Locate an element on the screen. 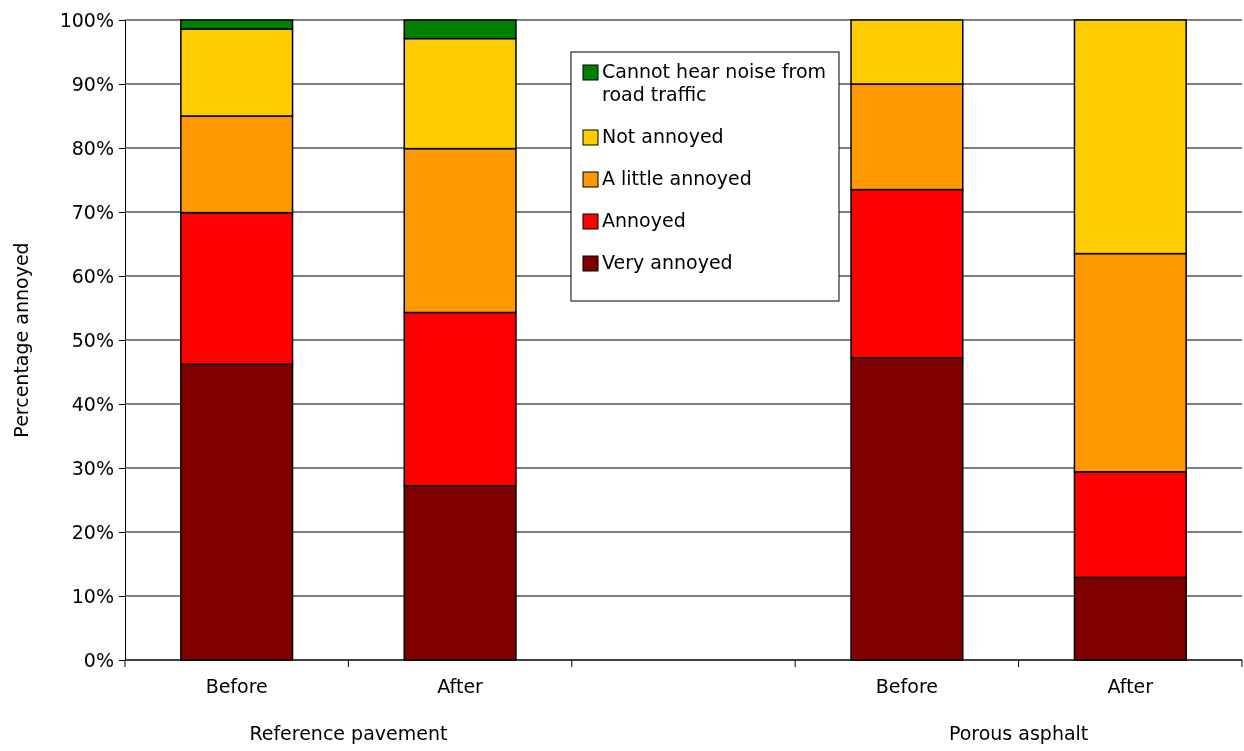  legend-label: Very annoyed is located at coordinates (667, 262).